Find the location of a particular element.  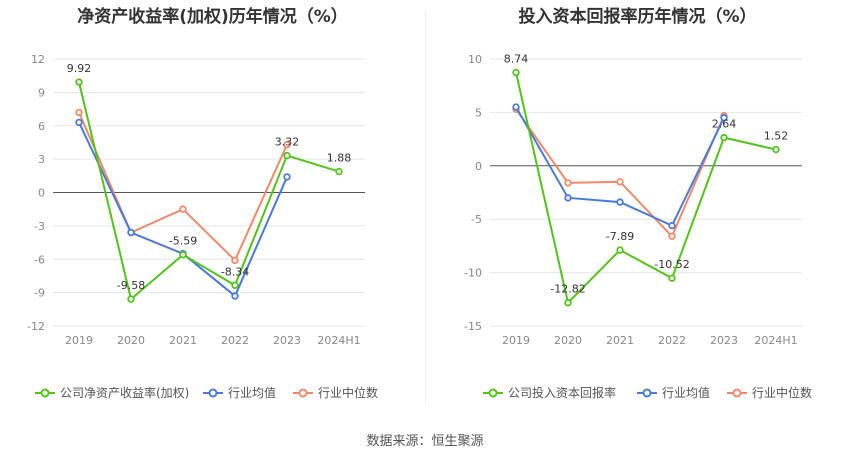

y-tick-label: -5 is located at coordinates (476, 219).